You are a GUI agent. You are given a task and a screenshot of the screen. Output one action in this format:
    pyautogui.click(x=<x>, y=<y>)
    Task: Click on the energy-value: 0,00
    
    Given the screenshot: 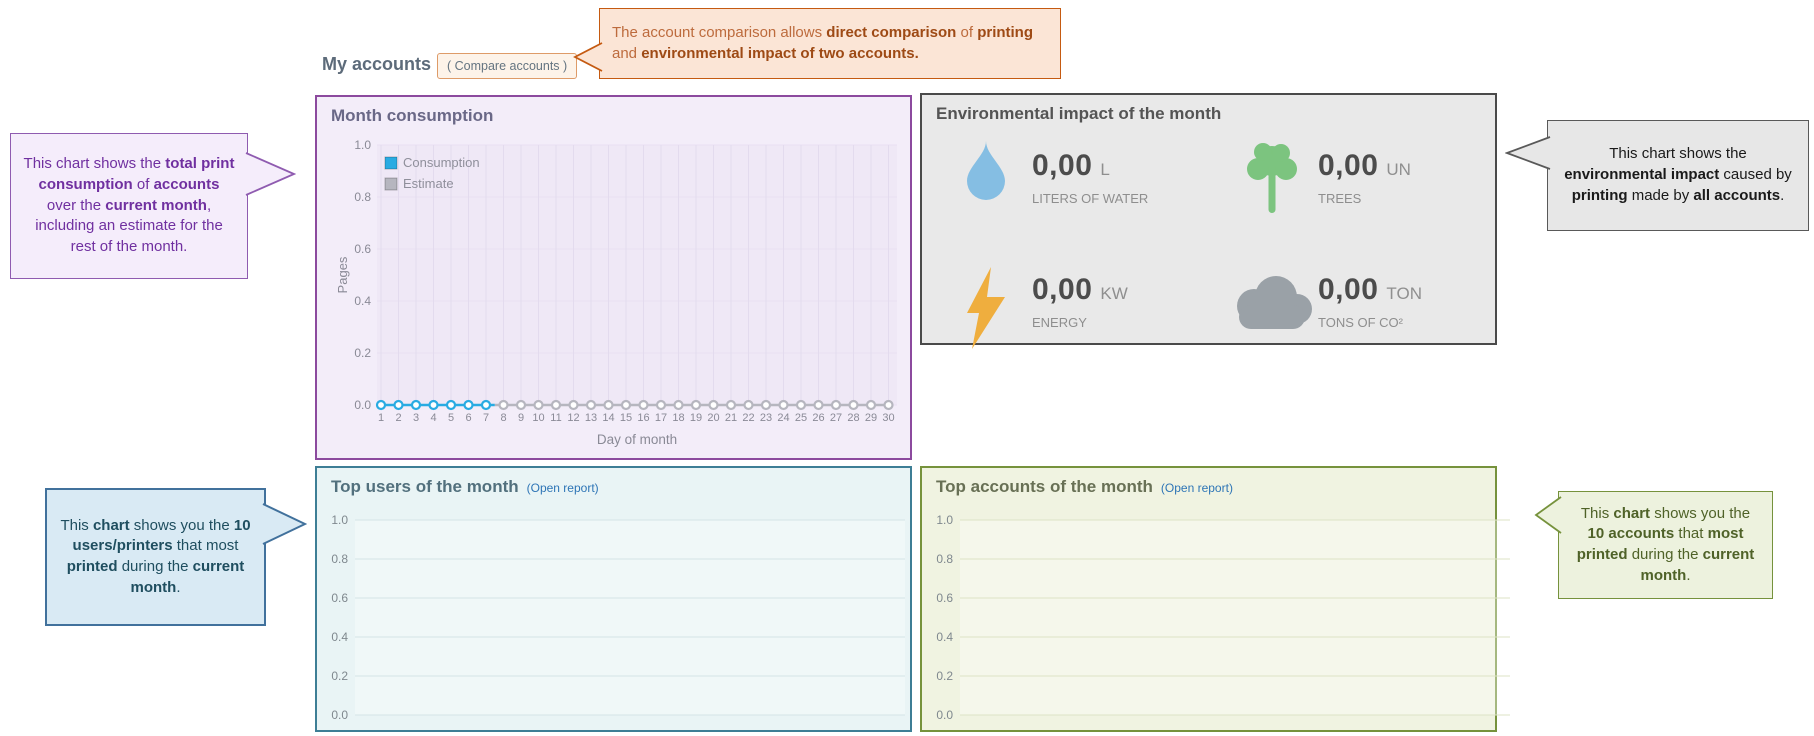 What is the action you would take?
    pyautogui.click(x=1062, y=289)
    